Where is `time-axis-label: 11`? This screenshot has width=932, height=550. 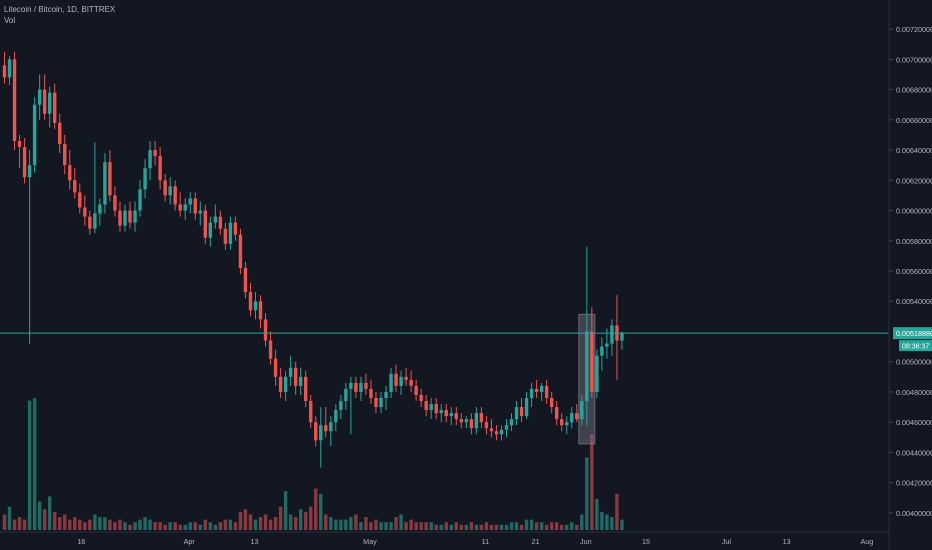 time-axis-label: 11 is located at coordinates (485, 541).